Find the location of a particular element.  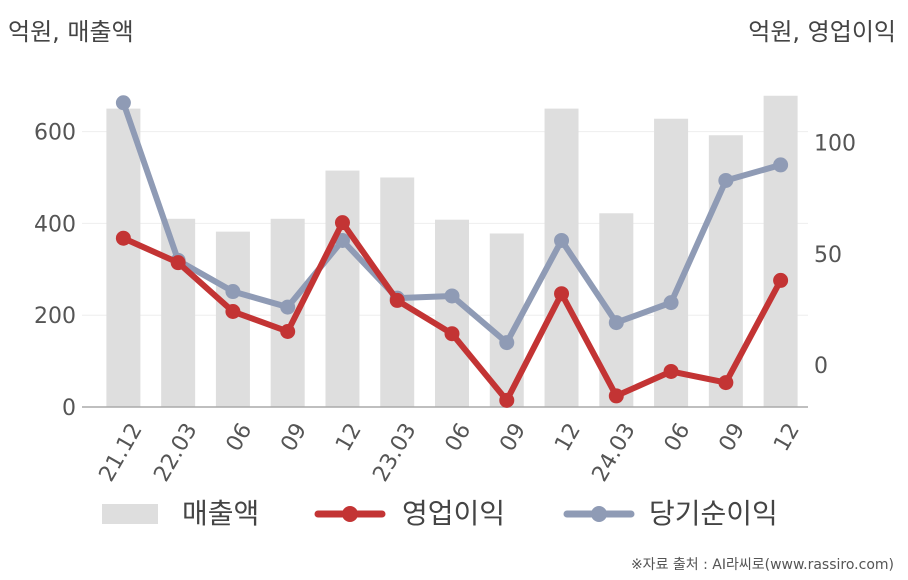

x-tick-label: 24.03 is located at coordinates (614, 452).